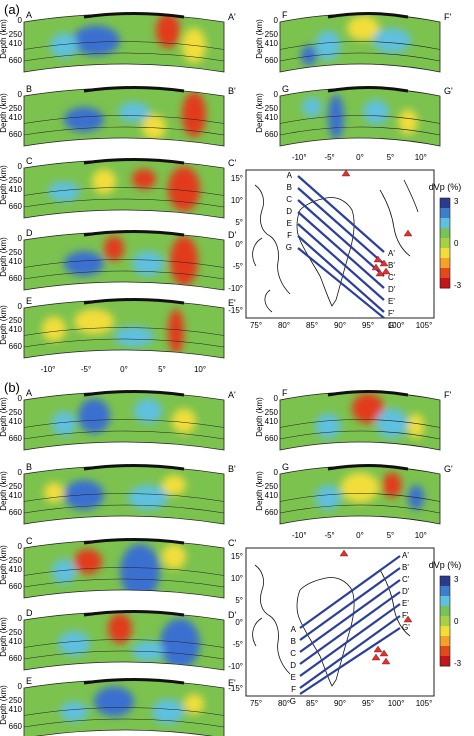  What do you see at coordinates (256, 325) in the screenshot?
I see `map-x-tick-label: 75°` at bounding box center [256, 325].